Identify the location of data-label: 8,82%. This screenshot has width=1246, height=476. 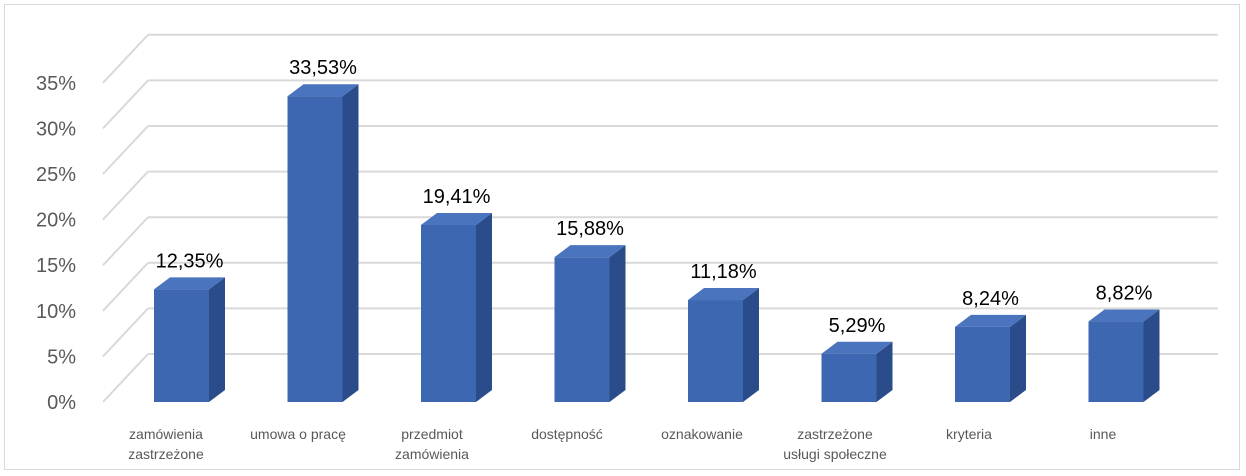
(1124, 294).